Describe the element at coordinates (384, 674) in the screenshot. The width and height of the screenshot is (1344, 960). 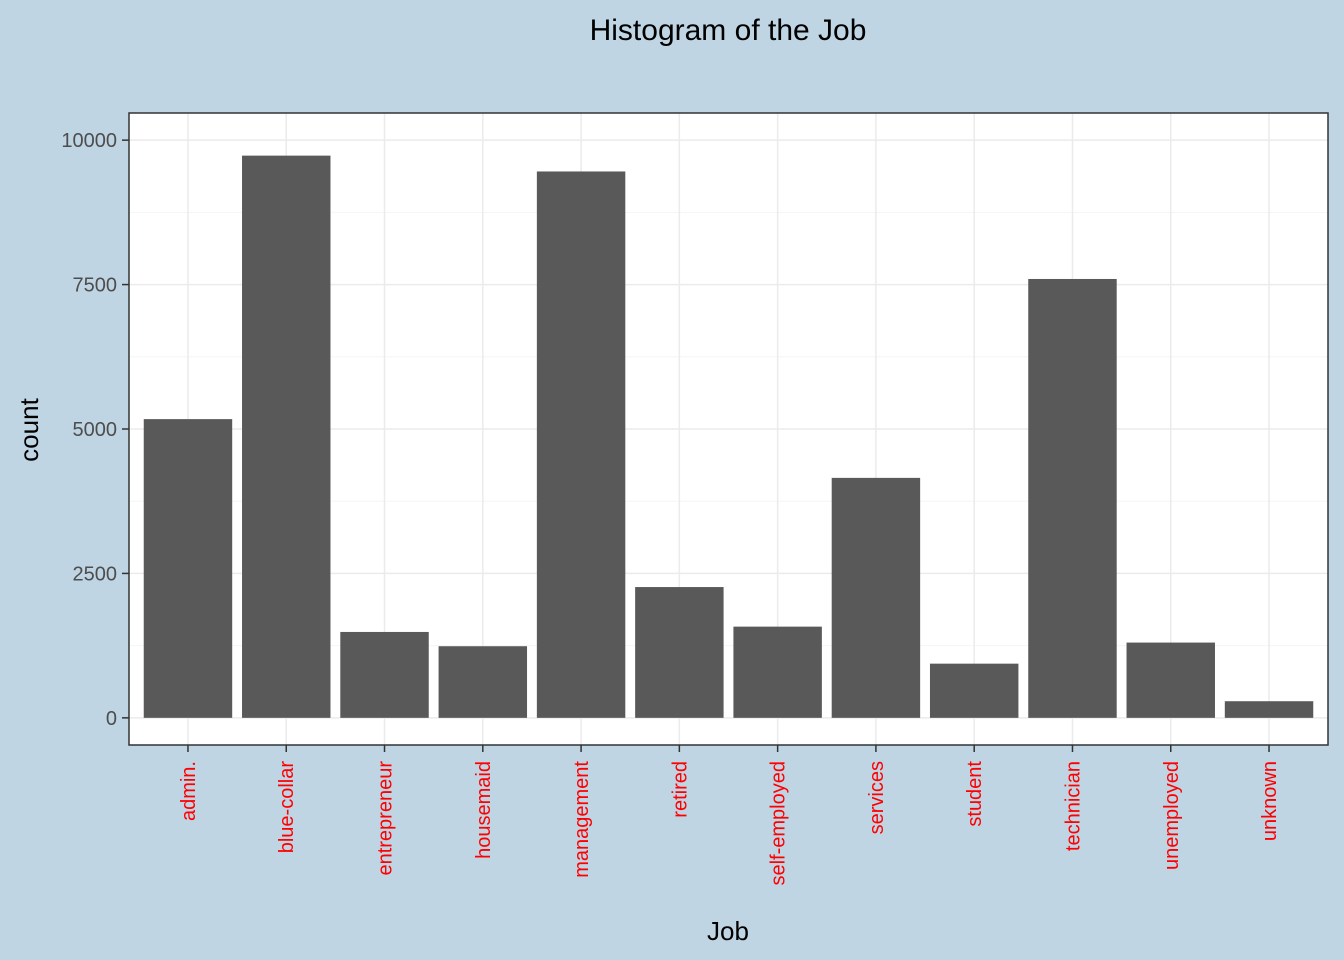
I see `bar-entrepreneur` at that location.